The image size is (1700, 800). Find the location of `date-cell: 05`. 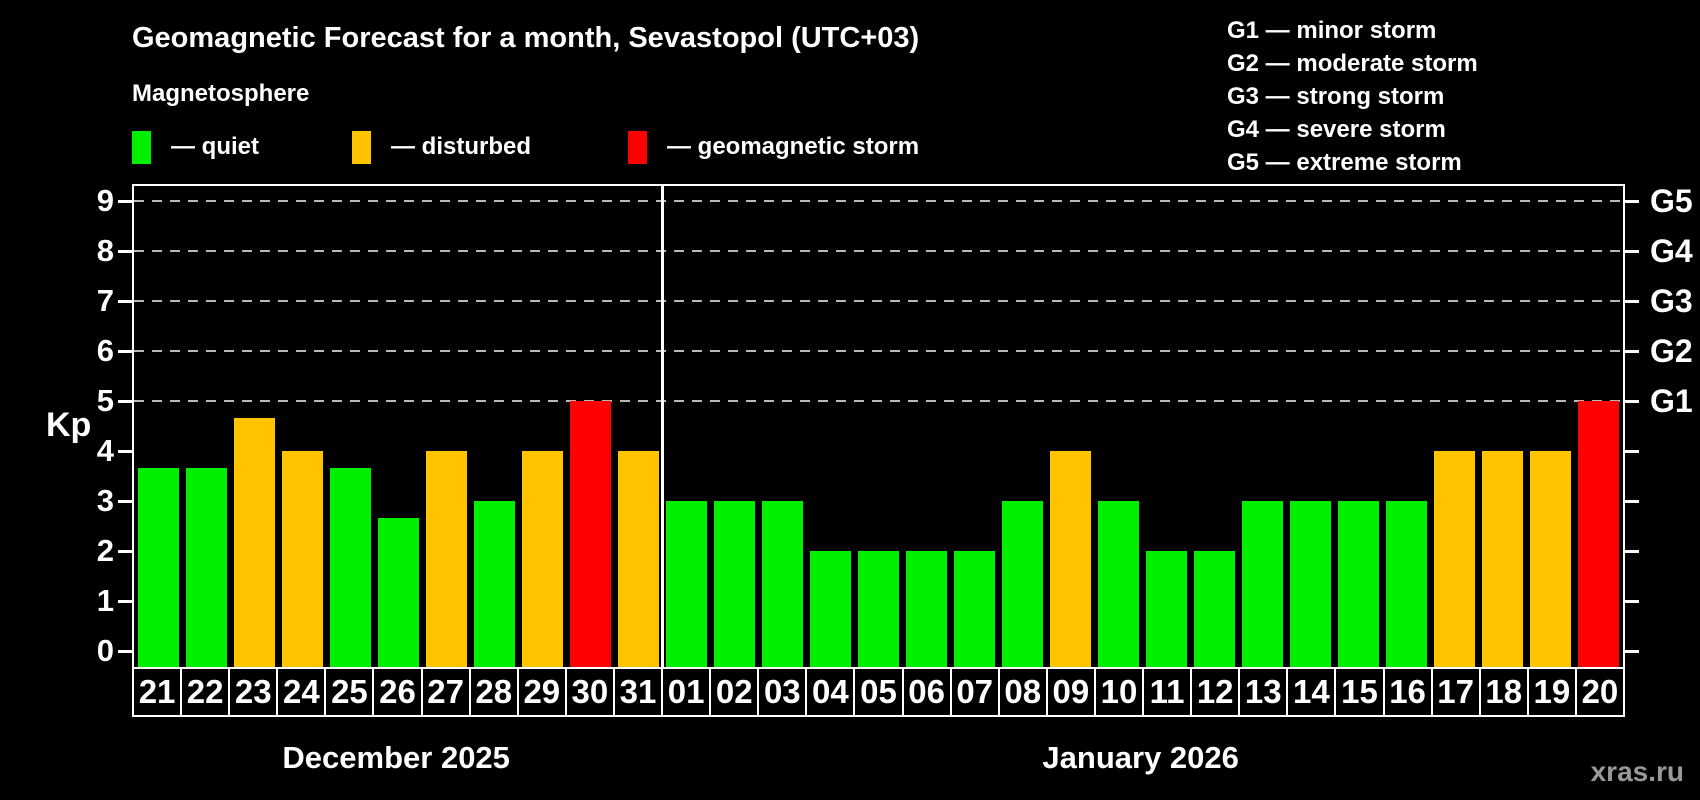

date-cell: 05 is located at coordinates (878, 692).